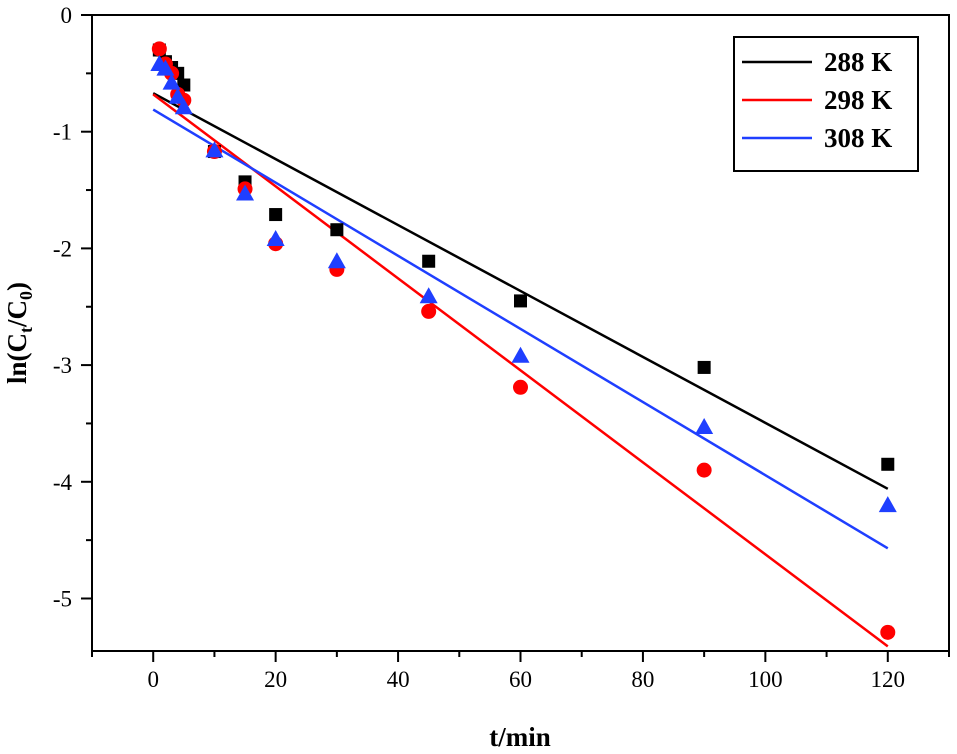 The height and width of the screenshot is (754, 957). I want to click on x-tick-label: 60, so click(520, 679).